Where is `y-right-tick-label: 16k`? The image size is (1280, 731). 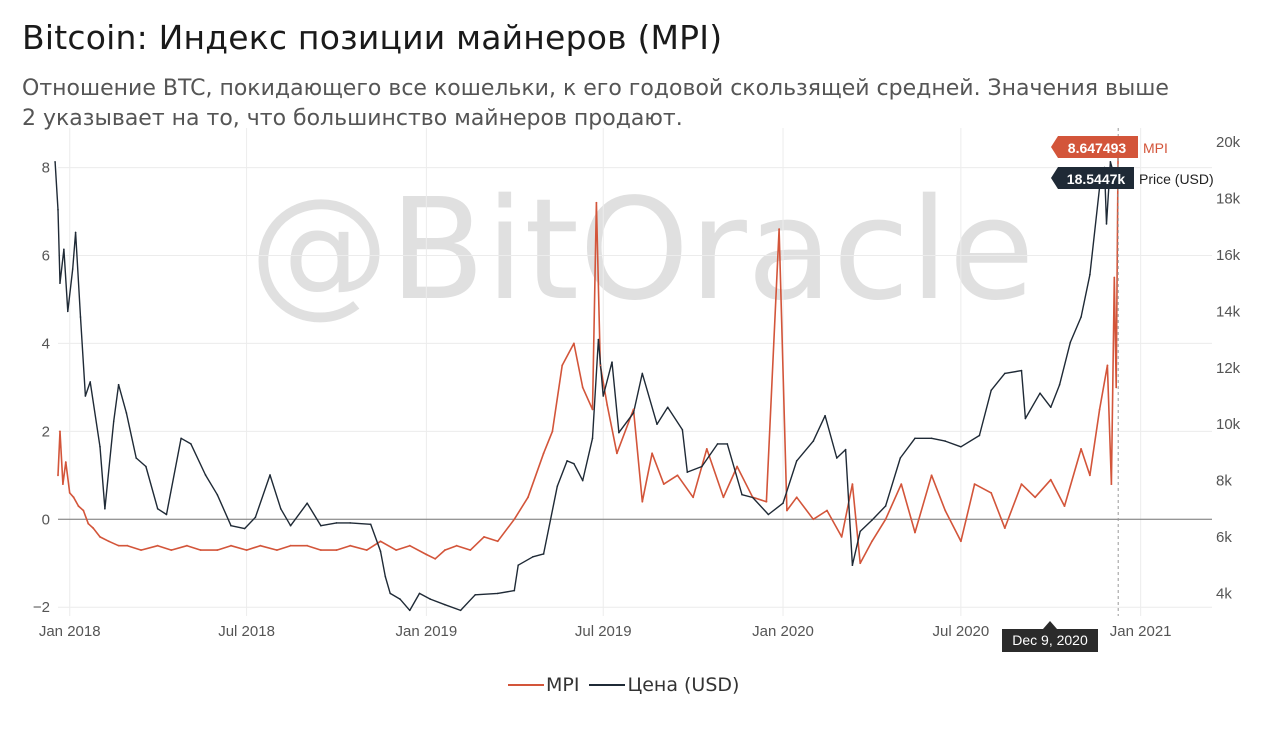
y-right-tick-label: 16k is located at coordinates (1228, 255).